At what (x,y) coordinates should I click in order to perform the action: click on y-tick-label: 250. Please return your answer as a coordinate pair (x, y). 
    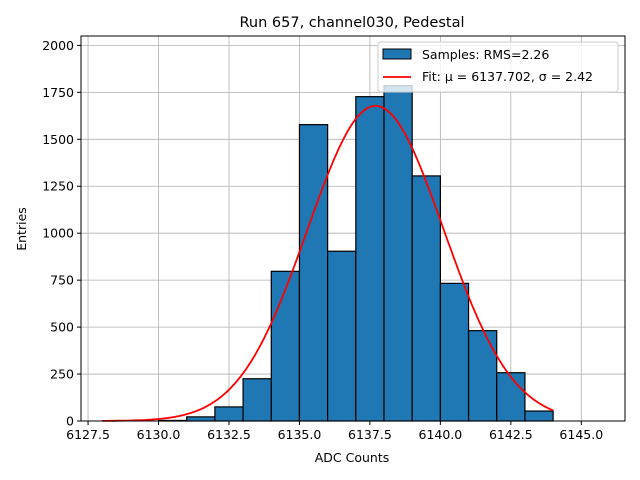
    Looking at the image, I should click on (62, 374).